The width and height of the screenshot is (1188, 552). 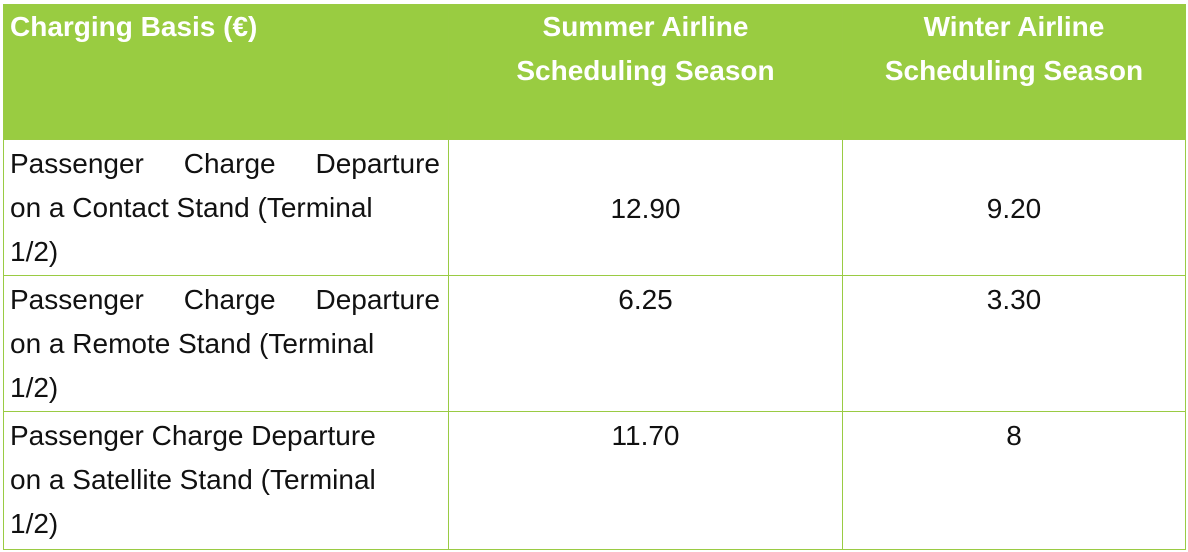 I want to click on winter-value-contact-stand: 9.20, so click(x=1014, y=207).